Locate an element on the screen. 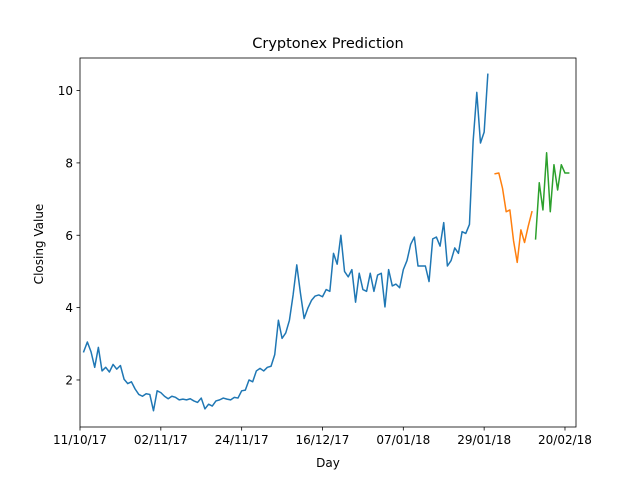  y-tick-label: 6 is located at coordinates (69, 236).